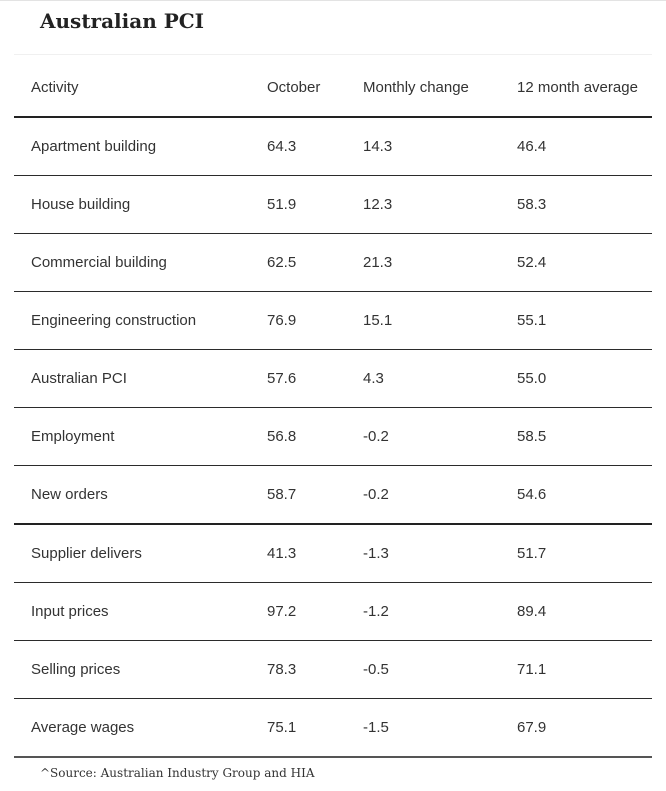 This screenshot has width=666, height=791. What do you see at coordinates (440, 320) in the screenshot?
I see `cell-monthly-change: 15.1` at bounding box center [440, 320].